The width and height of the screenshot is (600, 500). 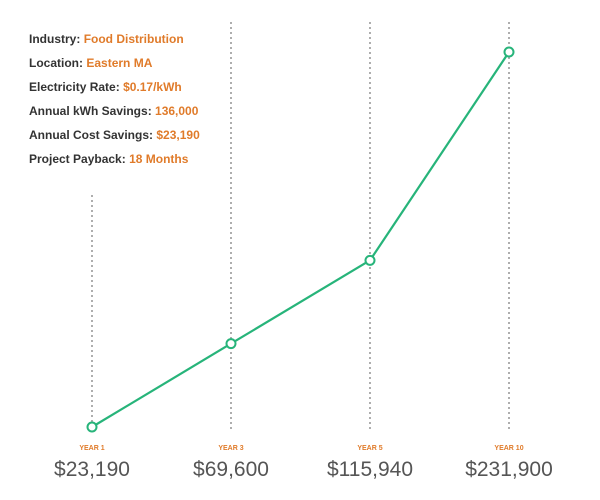 What do you see at coordinates (54, 63) in the screenshot?
I see `info-label: Location` at bounding box center [54, 63].